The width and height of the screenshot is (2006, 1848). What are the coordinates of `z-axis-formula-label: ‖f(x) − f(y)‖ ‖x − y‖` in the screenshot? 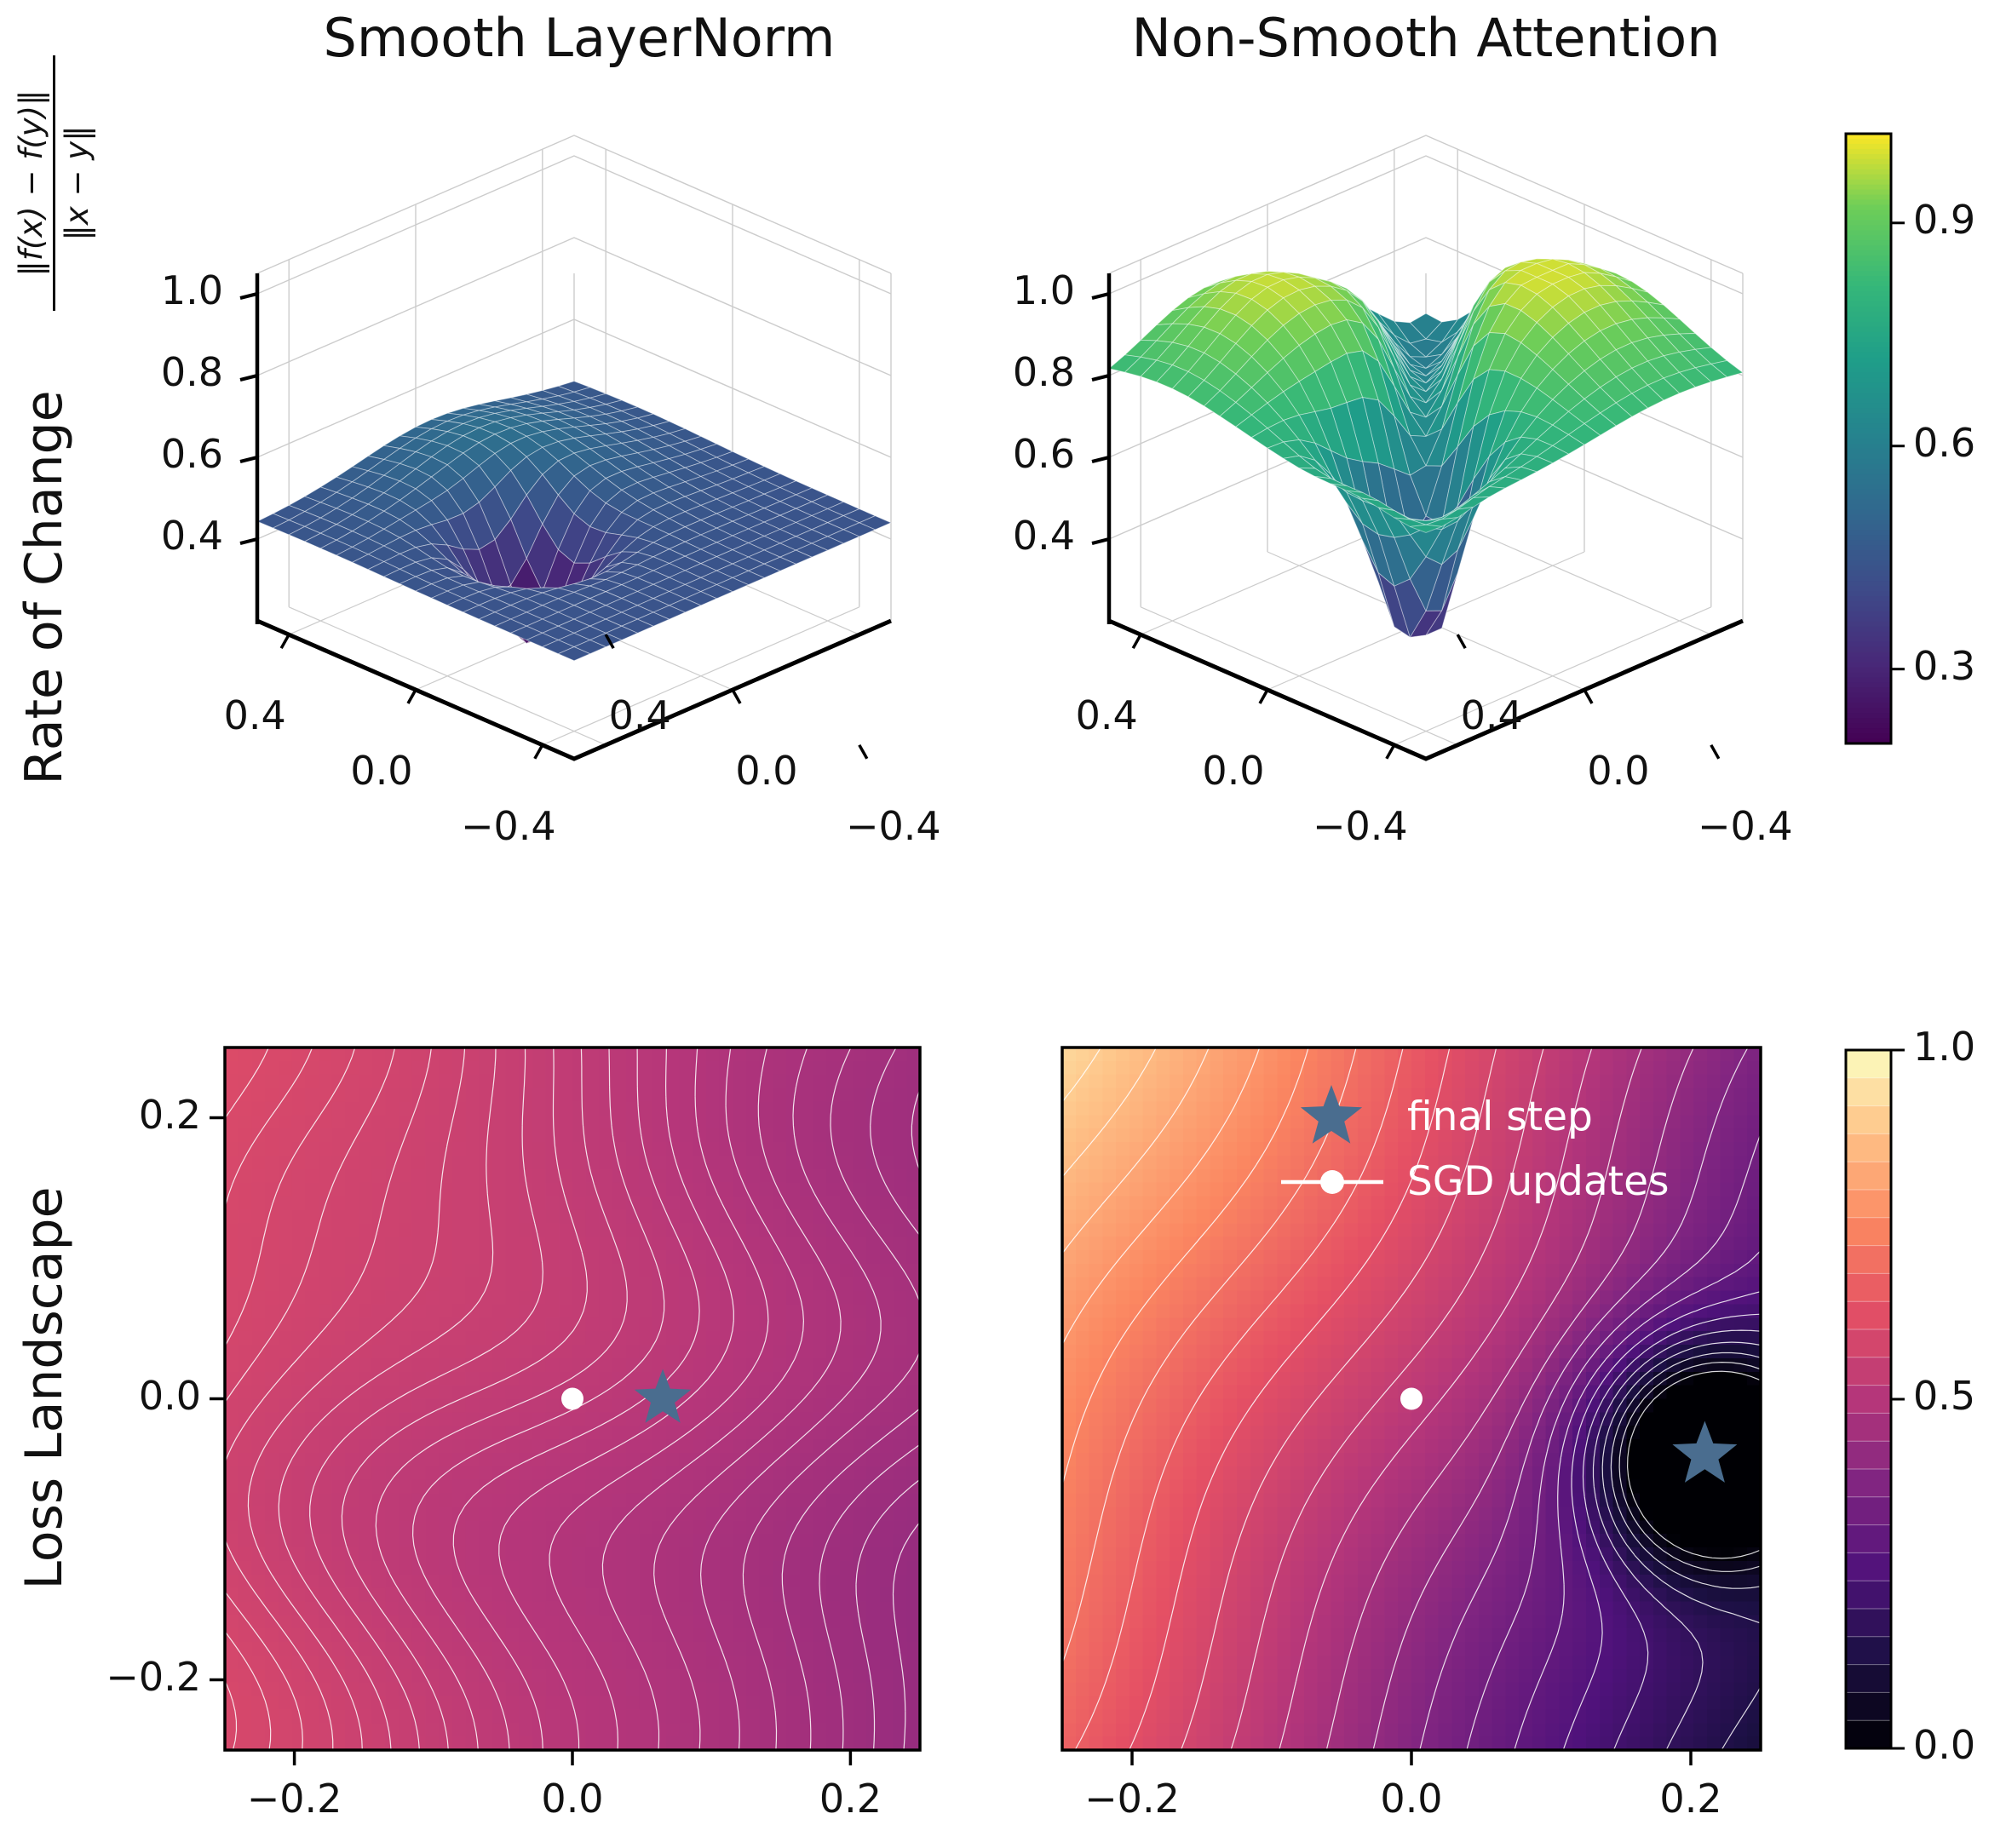 It's located at (68, 183).